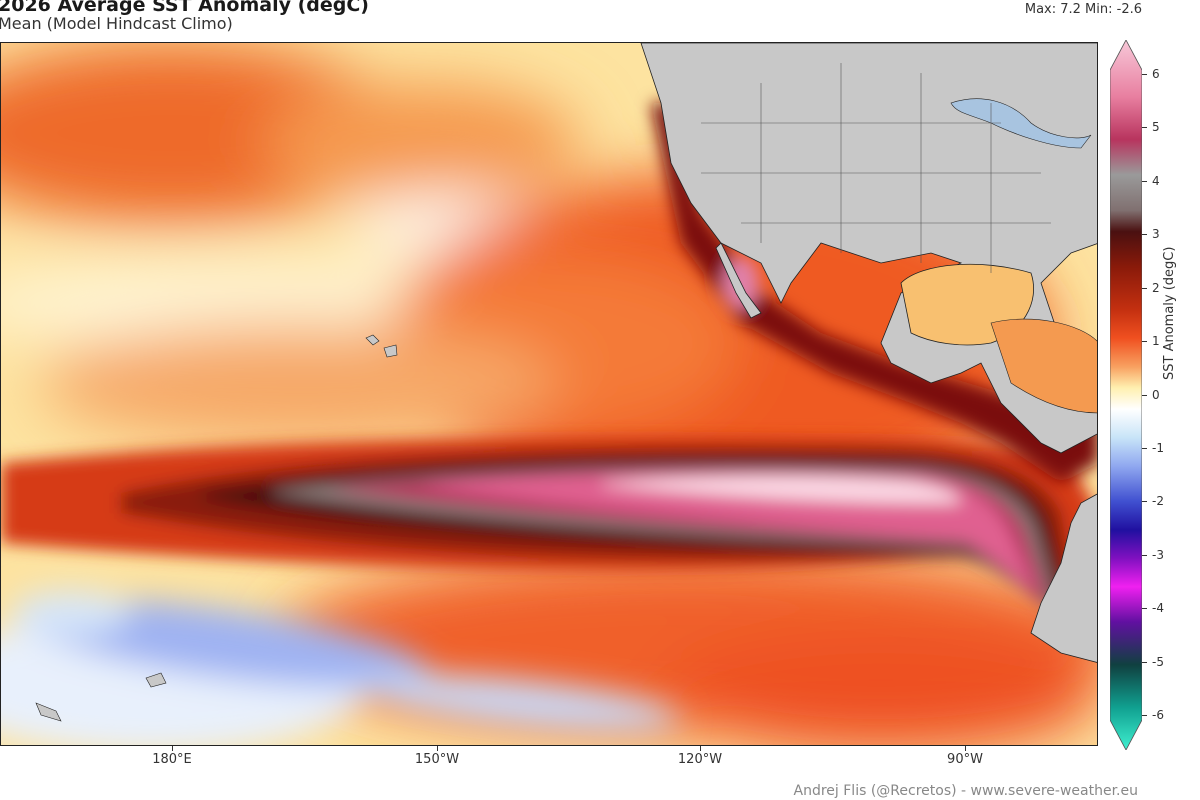 The image size is (1200, 800). What do you see at coordinates (1156, 234) in the screenshot?
I see `colorbar-tick-label: 3` at bounding box center [1156, 234].